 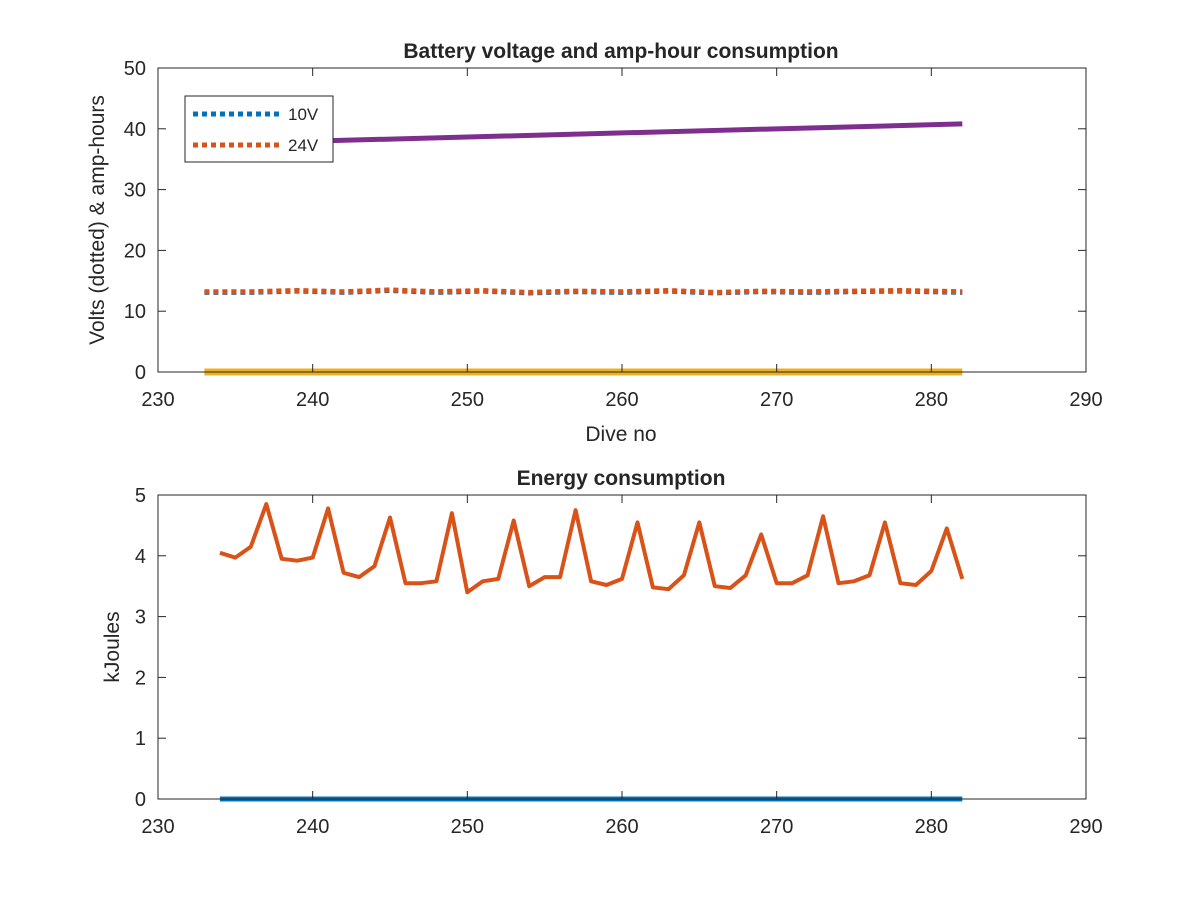 What do you see at coordinates (621, 478) in the screenshot?
I see `chart-title: Energy consumption` at bounding box center [621, 478].